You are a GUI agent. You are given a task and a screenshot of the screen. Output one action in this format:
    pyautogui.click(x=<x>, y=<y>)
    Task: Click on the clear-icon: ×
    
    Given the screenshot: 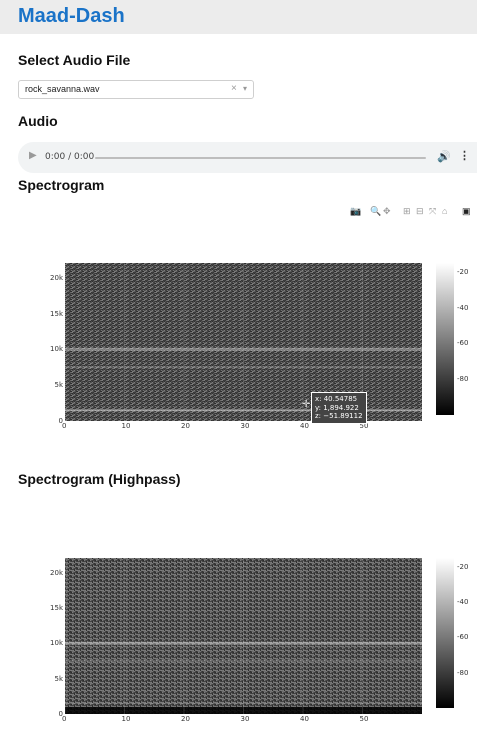 What is the action you would take?
    pyautogui.click(x=234, y=88)
    